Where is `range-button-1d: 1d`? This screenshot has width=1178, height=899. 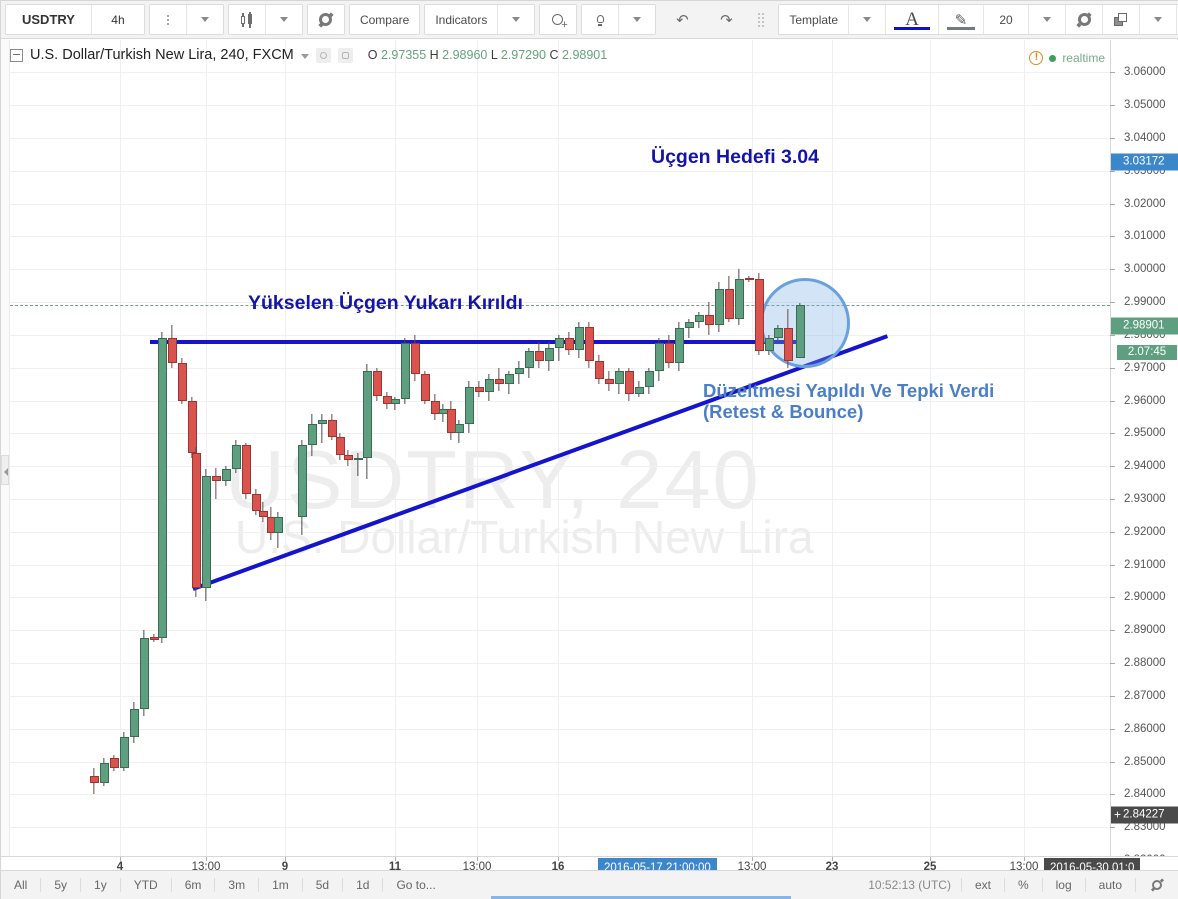 range-button-1d: 1d is located at coordinates (363, 885).